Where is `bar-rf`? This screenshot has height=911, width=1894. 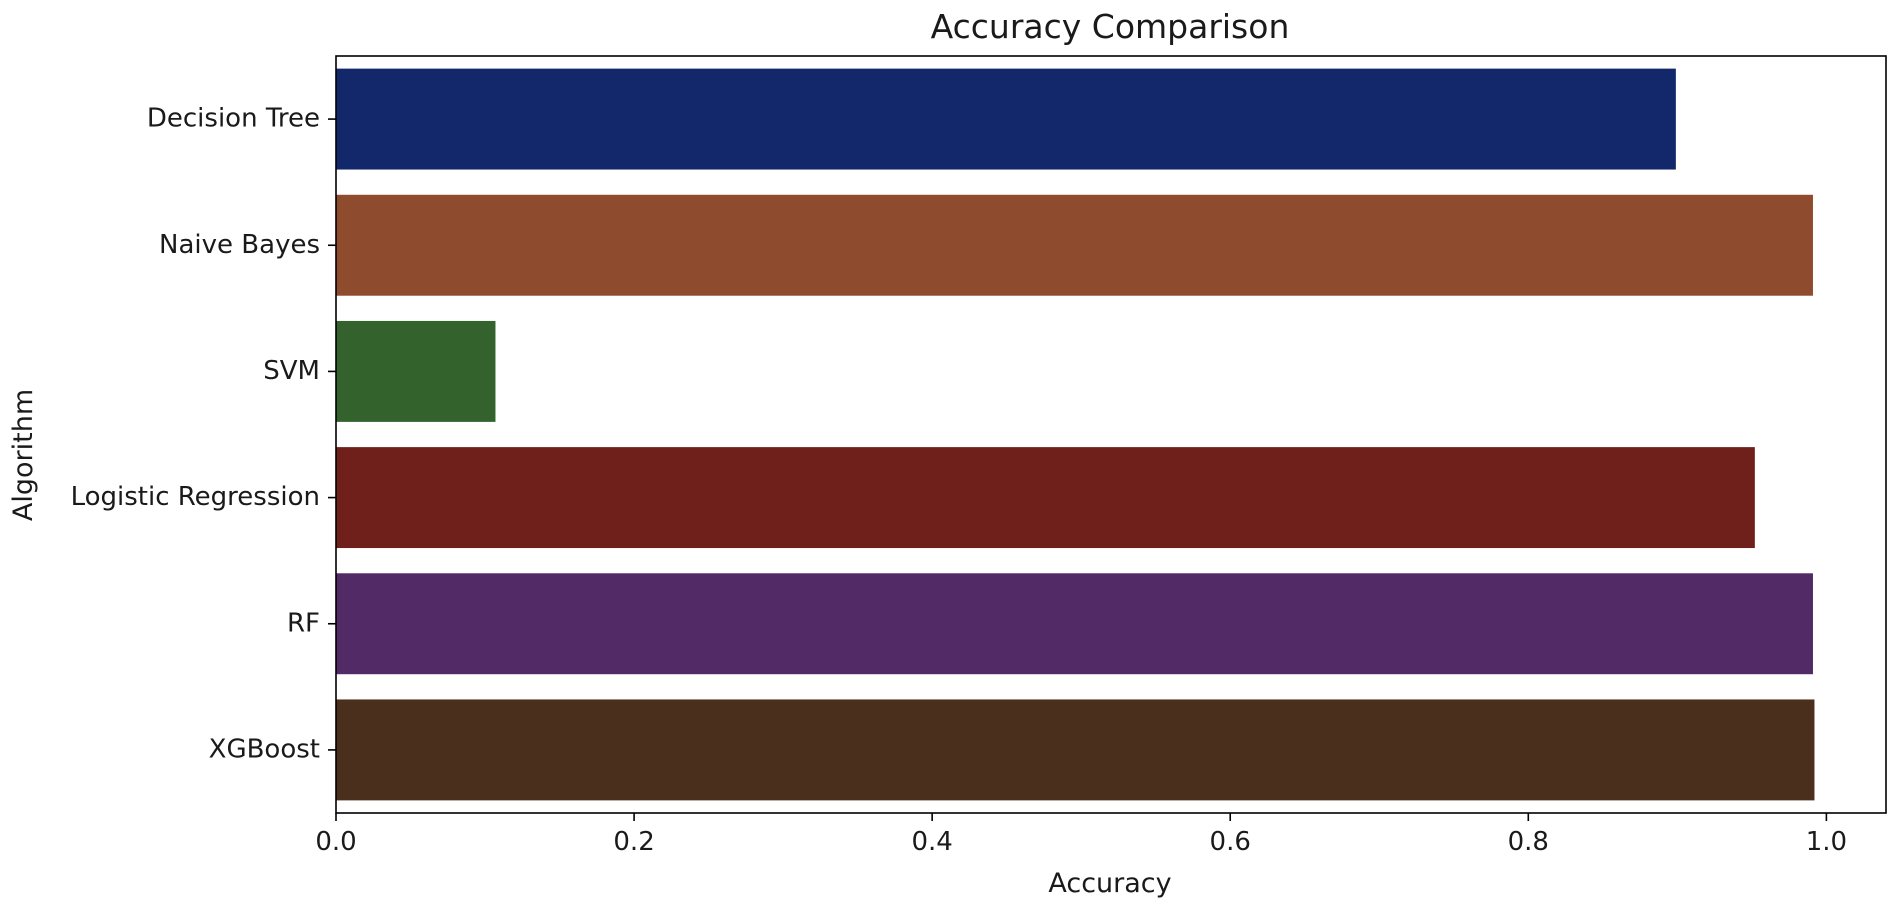 bar-rf is located at coordinates (1074, 624).